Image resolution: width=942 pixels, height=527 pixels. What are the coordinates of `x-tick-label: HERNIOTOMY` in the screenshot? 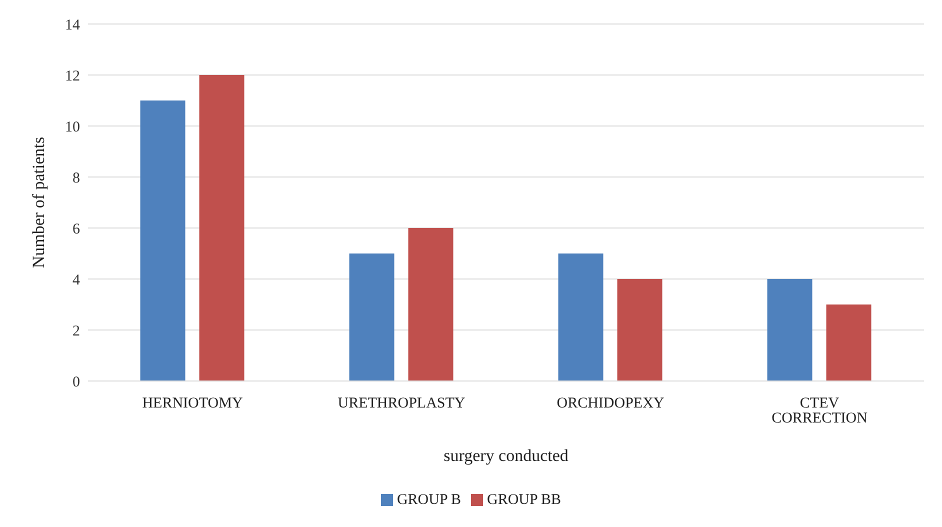 It's located at (192, 404).